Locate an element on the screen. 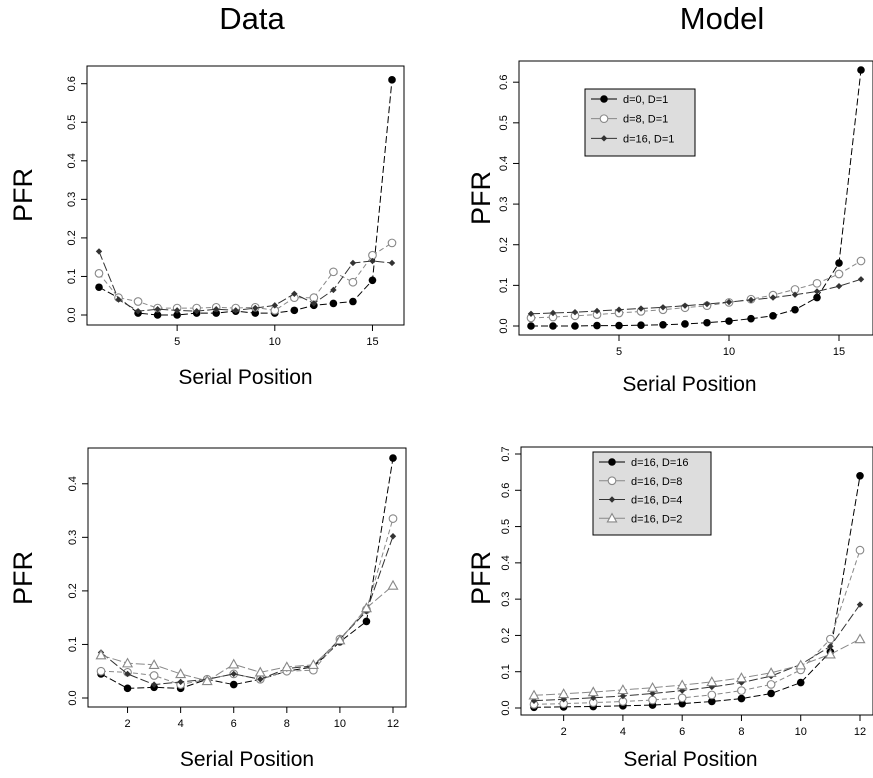 The width and height of the screenshot is (873, 778). x-tick-label: 5 is located at coordinates (177, 342).